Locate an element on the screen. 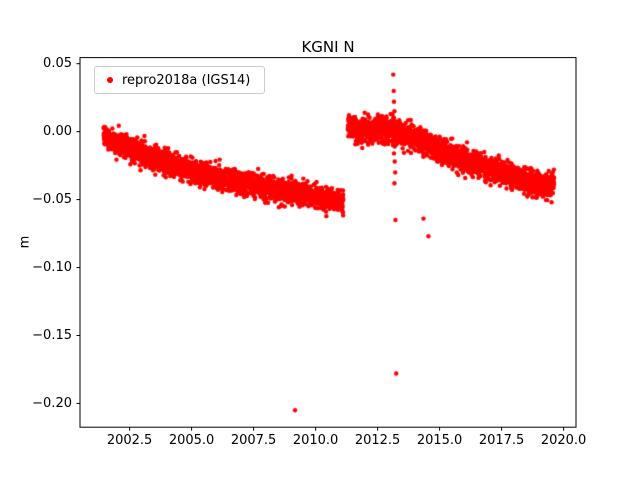  legend-marker-dot is located at coordinates (110, 80).